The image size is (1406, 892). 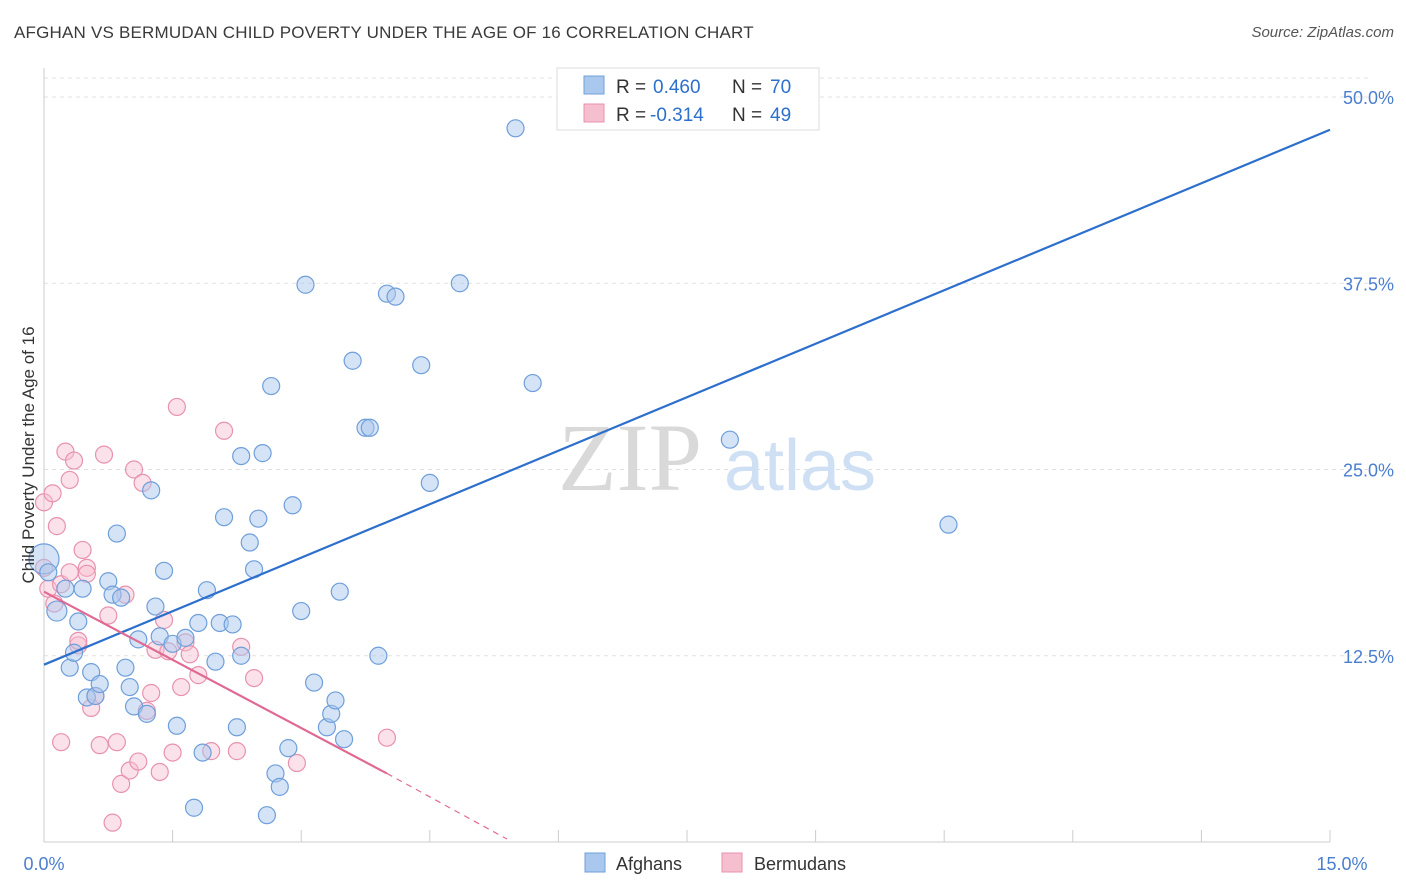 I want to click on y-tick-label: 25.0%, so click(x=1368, y=471).